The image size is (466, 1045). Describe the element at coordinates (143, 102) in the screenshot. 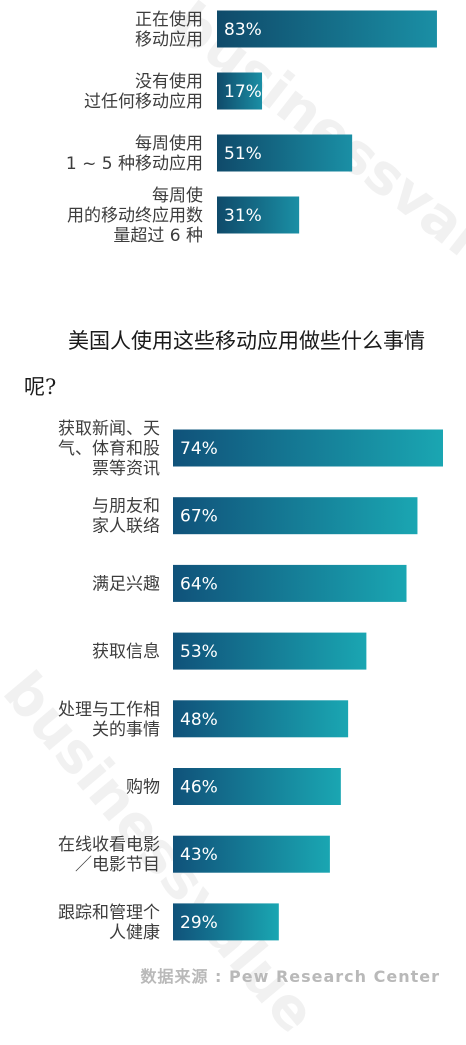

I see `category-label: 过任何移动应用` at that location.